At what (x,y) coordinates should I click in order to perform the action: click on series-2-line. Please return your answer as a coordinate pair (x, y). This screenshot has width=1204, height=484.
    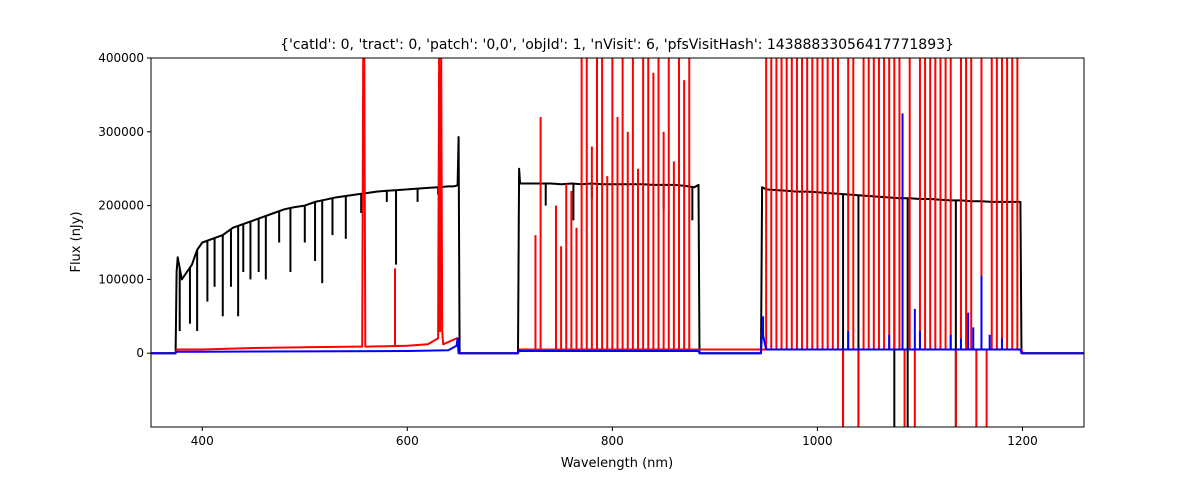
    Looking at the image, I should click on (617, 342).